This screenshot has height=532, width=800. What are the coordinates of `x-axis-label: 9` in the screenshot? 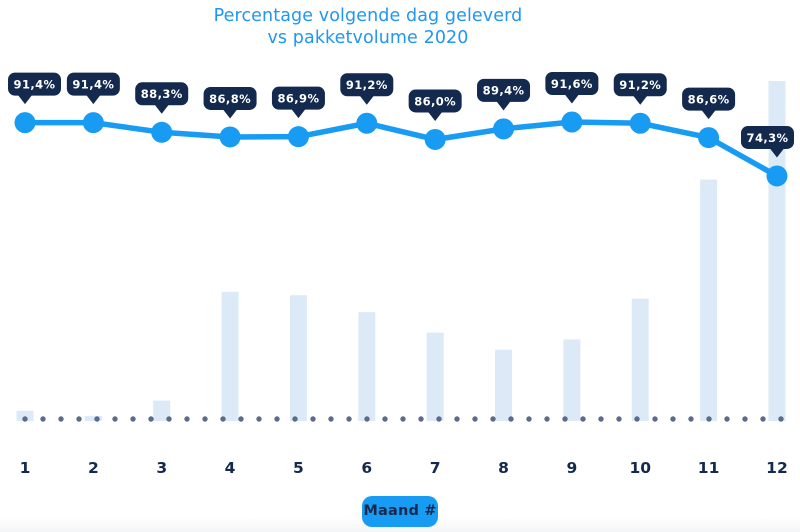 It's located at (571, 468).